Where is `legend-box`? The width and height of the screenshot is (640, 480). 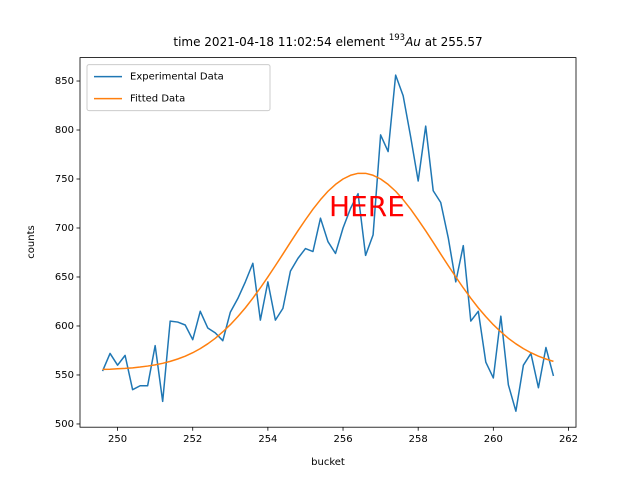 legend-box is located at coordinates (178, 88).